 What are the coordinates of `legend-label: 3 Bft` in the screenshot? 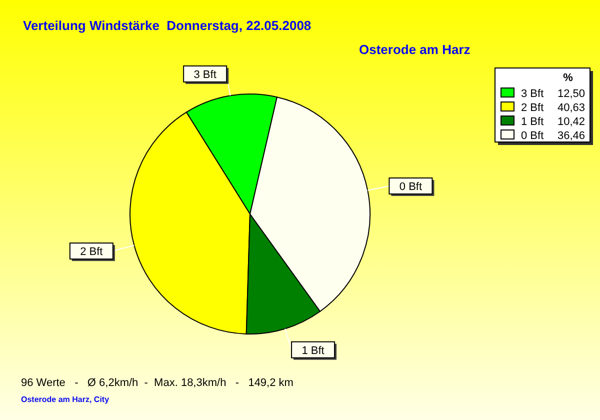 It's located at (532, 94).